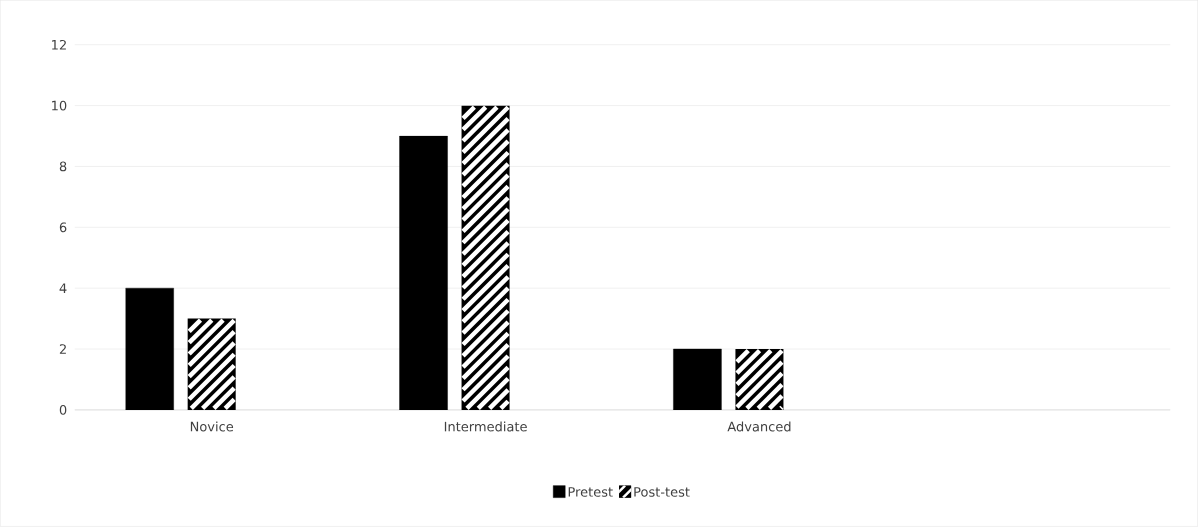  What do you see at coordinates (212, 426) in the screenshot?
I see `x-tick-label: Novice` at bounding box center [212, 426].